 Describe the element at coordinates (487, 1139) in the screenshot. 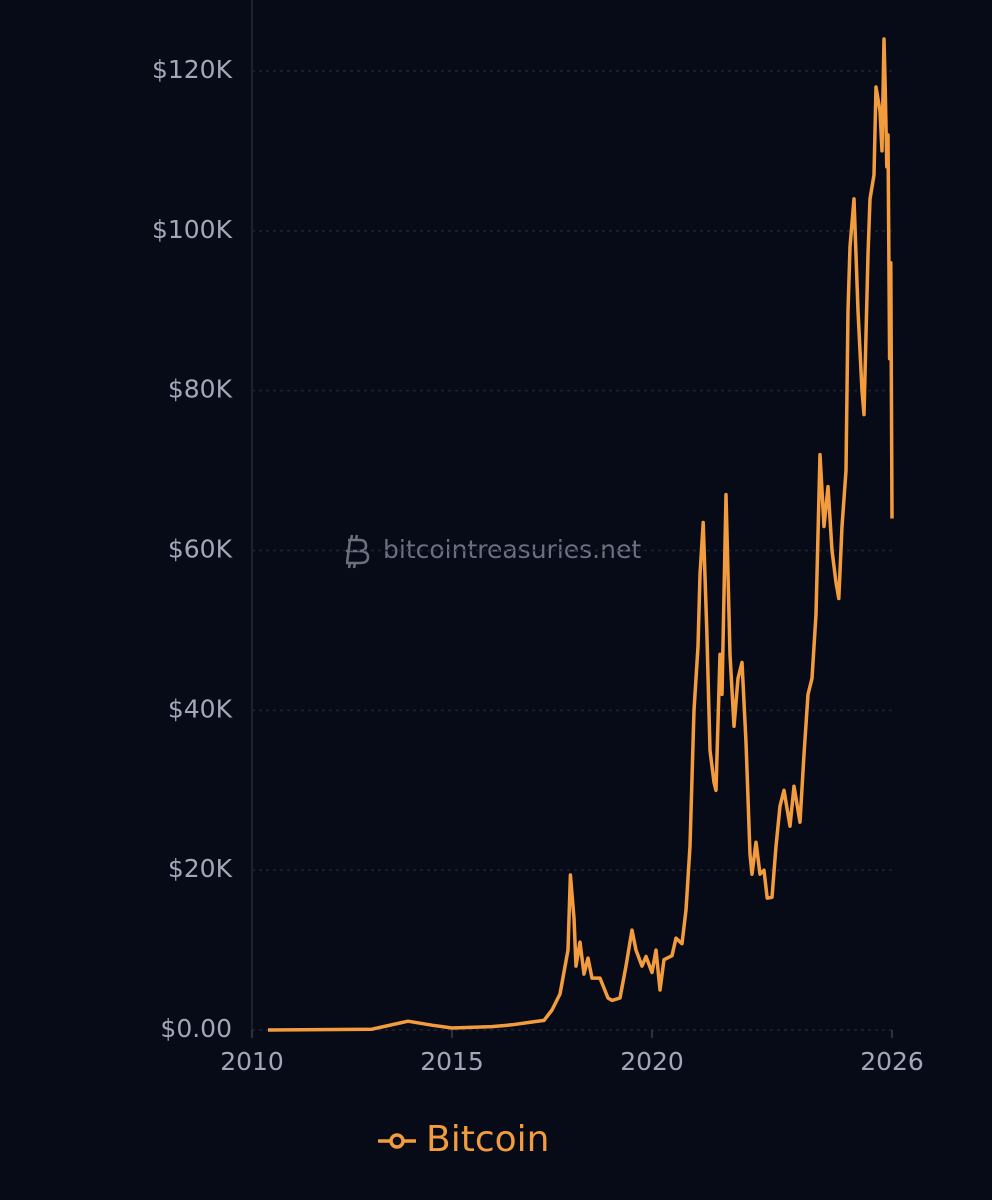

I see `legend-label: Bitcoin` at that location.